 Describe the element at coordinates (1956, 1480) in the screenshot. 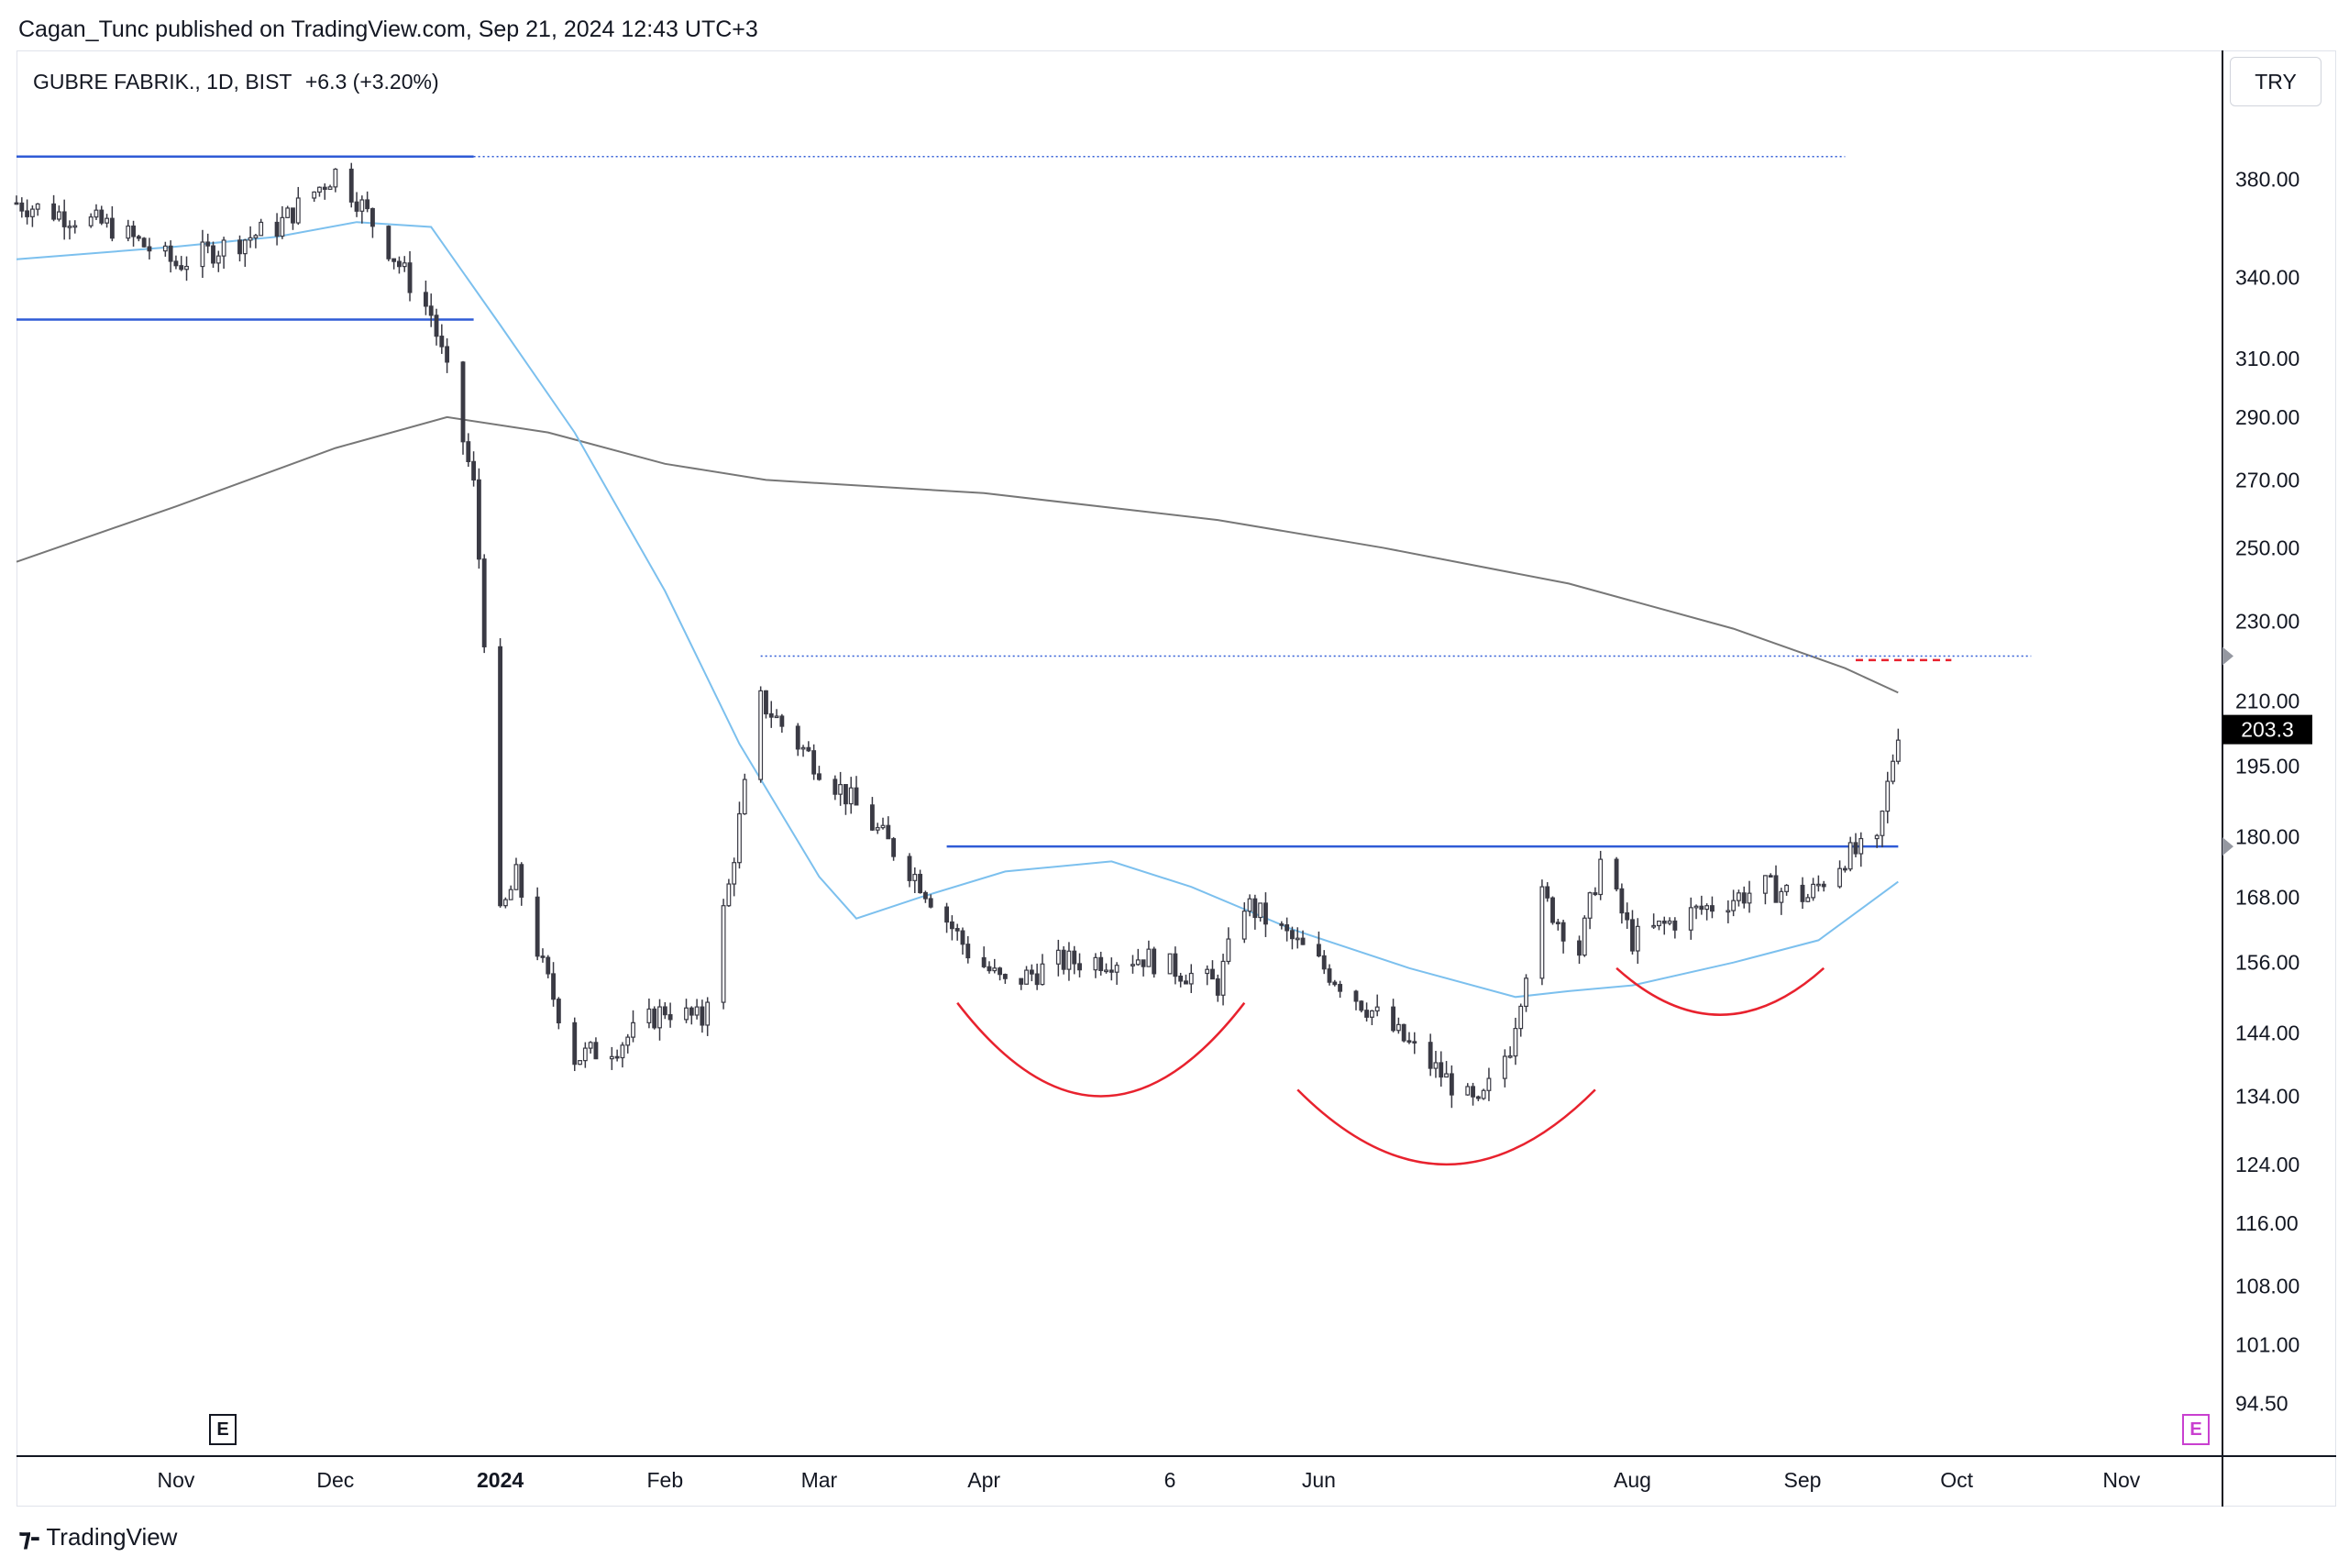

I see `time-tick-label: Oct` at that location.